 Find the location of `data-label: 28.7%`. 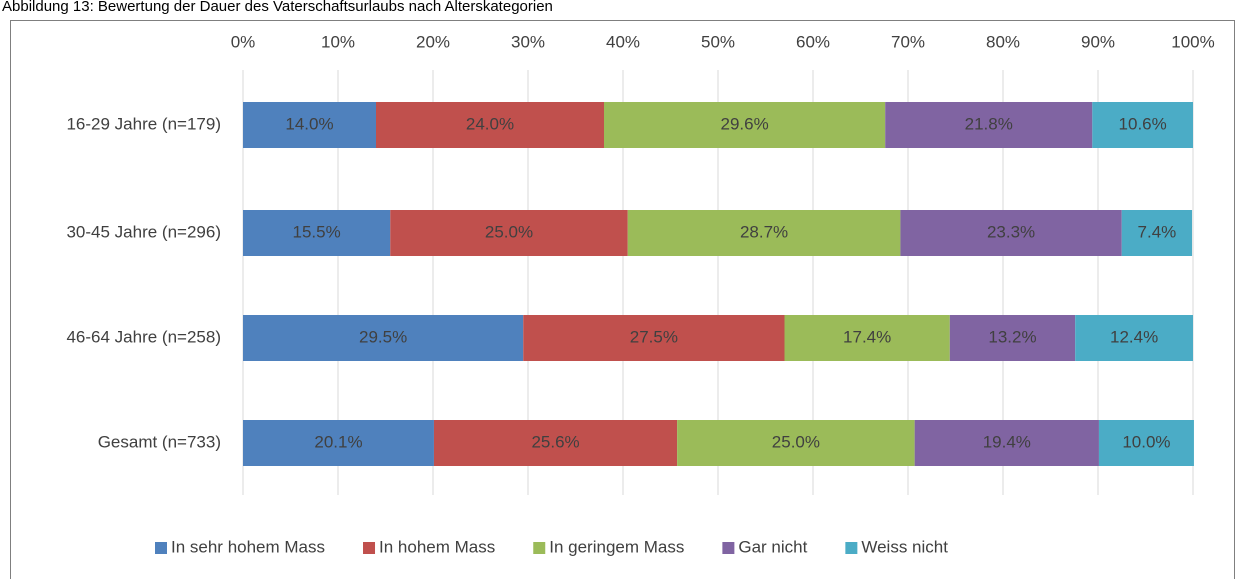

data-label: 28.7% is located at coordinates (764, 231).